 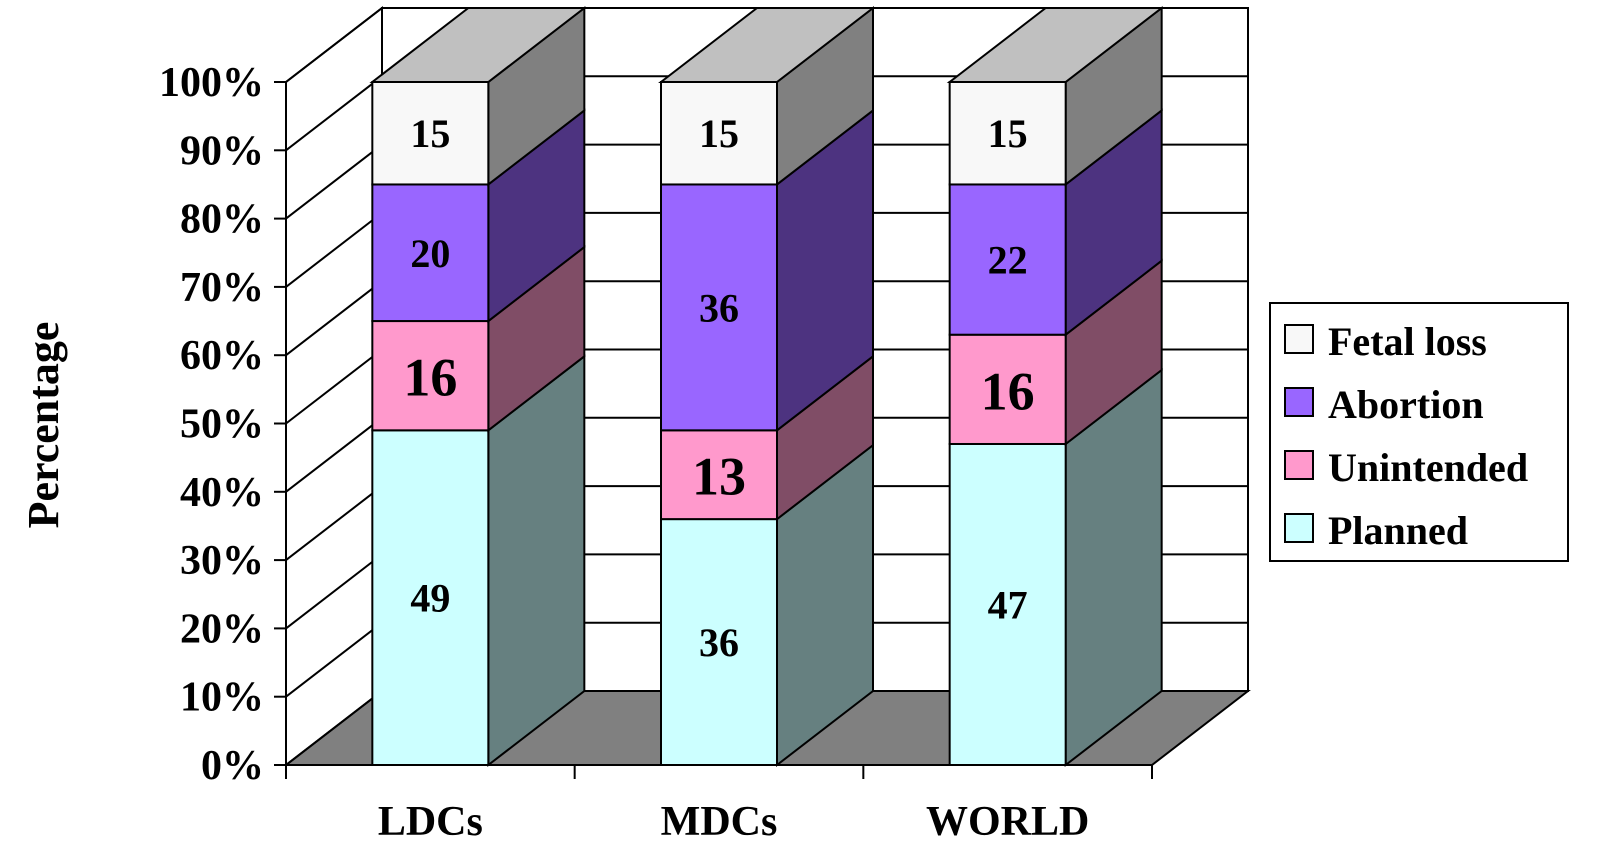 I want to click on data-label: 20, so click(x=430, y=253).